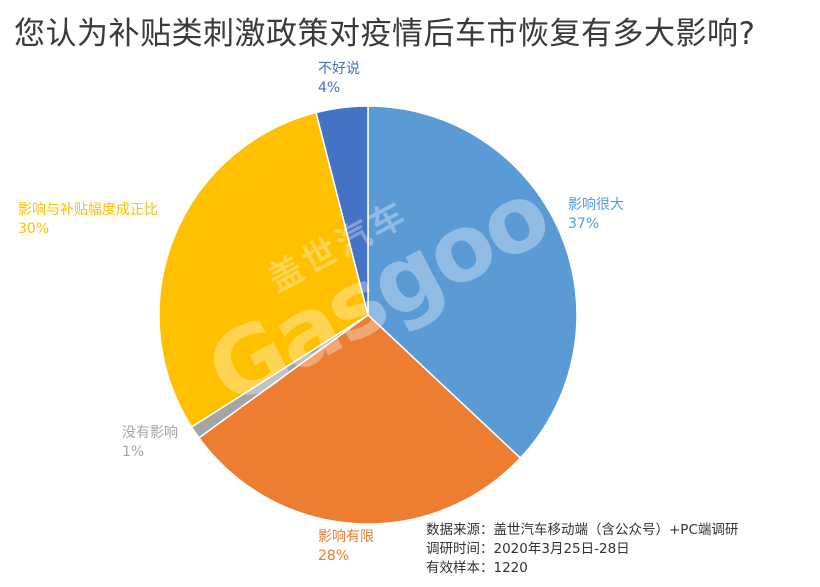 This screenshot has height=587, width=820. I want to click on slice-value-label-5: 4%, so click(329, 88).